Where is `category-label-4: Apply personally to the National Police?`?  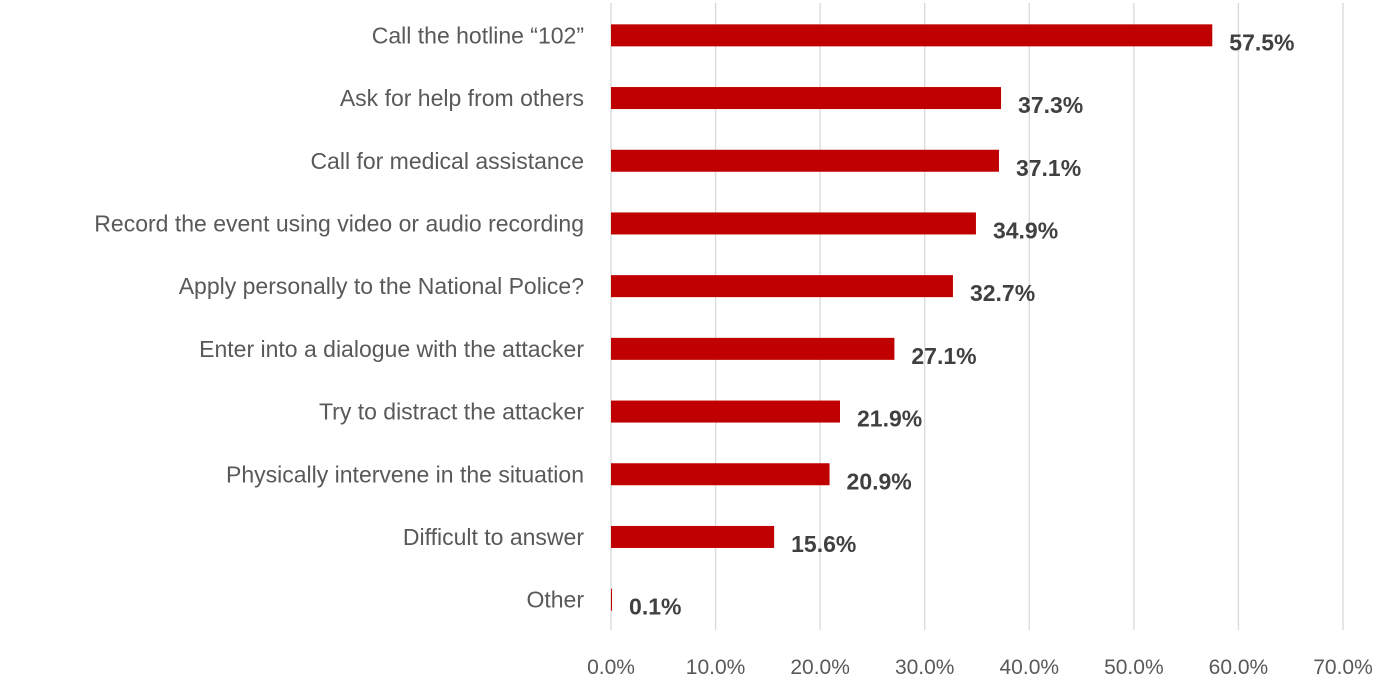 category-label-4: Apply personally to the National Police? is located at coordinates (381, 286).